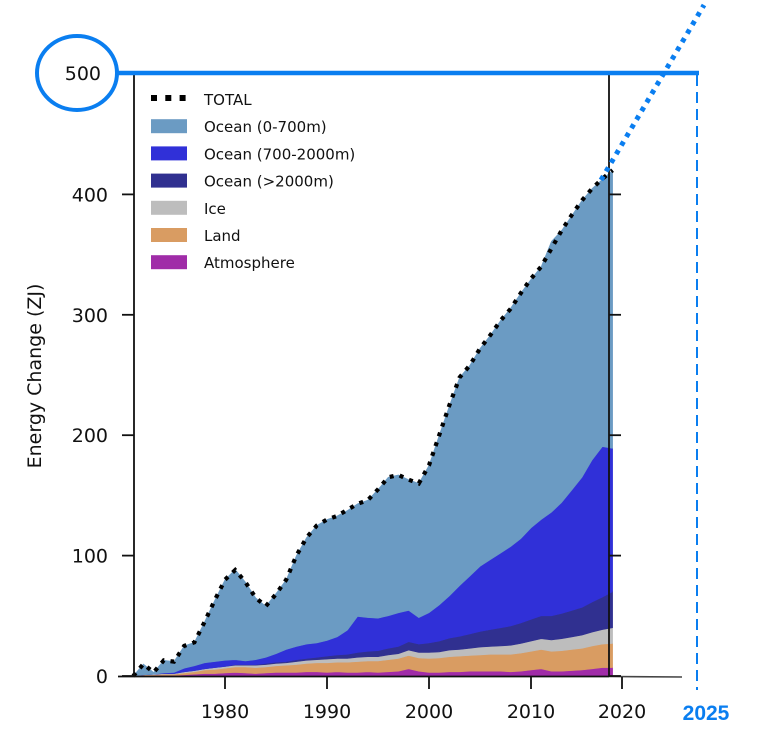 The image size is (768, 746). Describe the element at coordinates (227, 100) in the screenshot. I see `legend-label: TOTAL` at that location.